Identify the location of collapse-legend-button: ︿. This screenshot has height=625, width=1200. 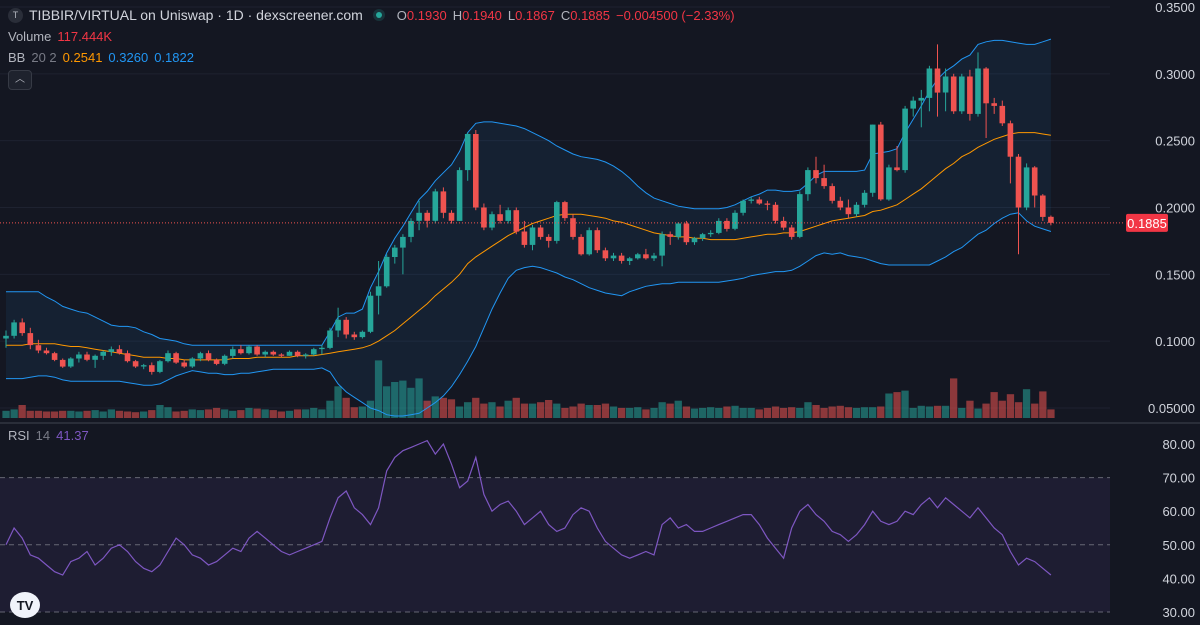
(20, 80).